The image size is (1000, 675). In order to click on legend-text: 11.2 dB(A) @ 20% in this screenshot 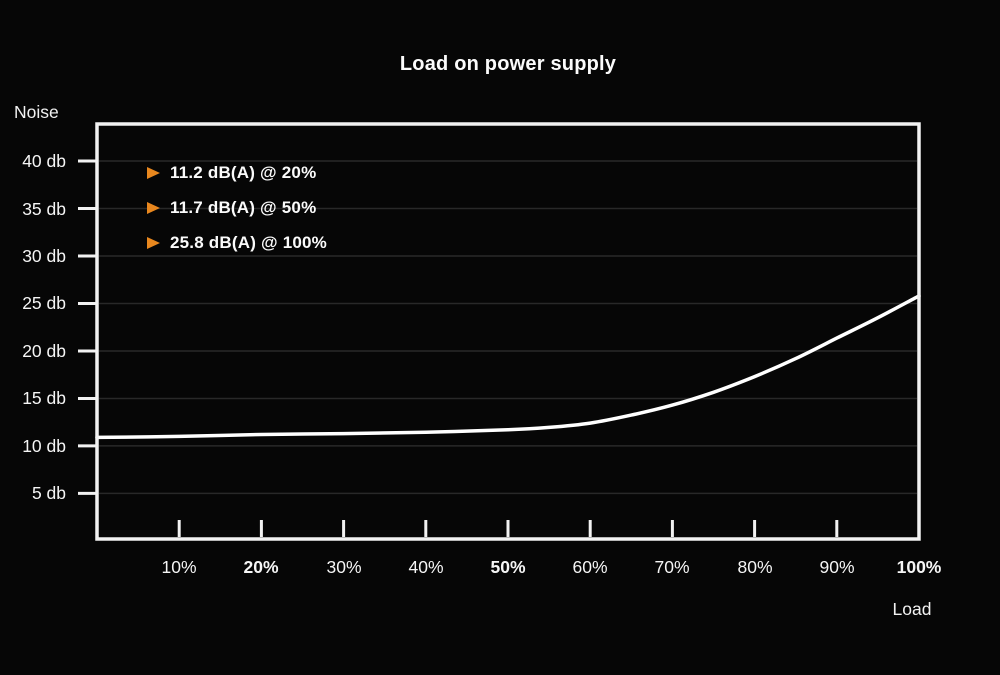, I will do `click(243, 172)`.